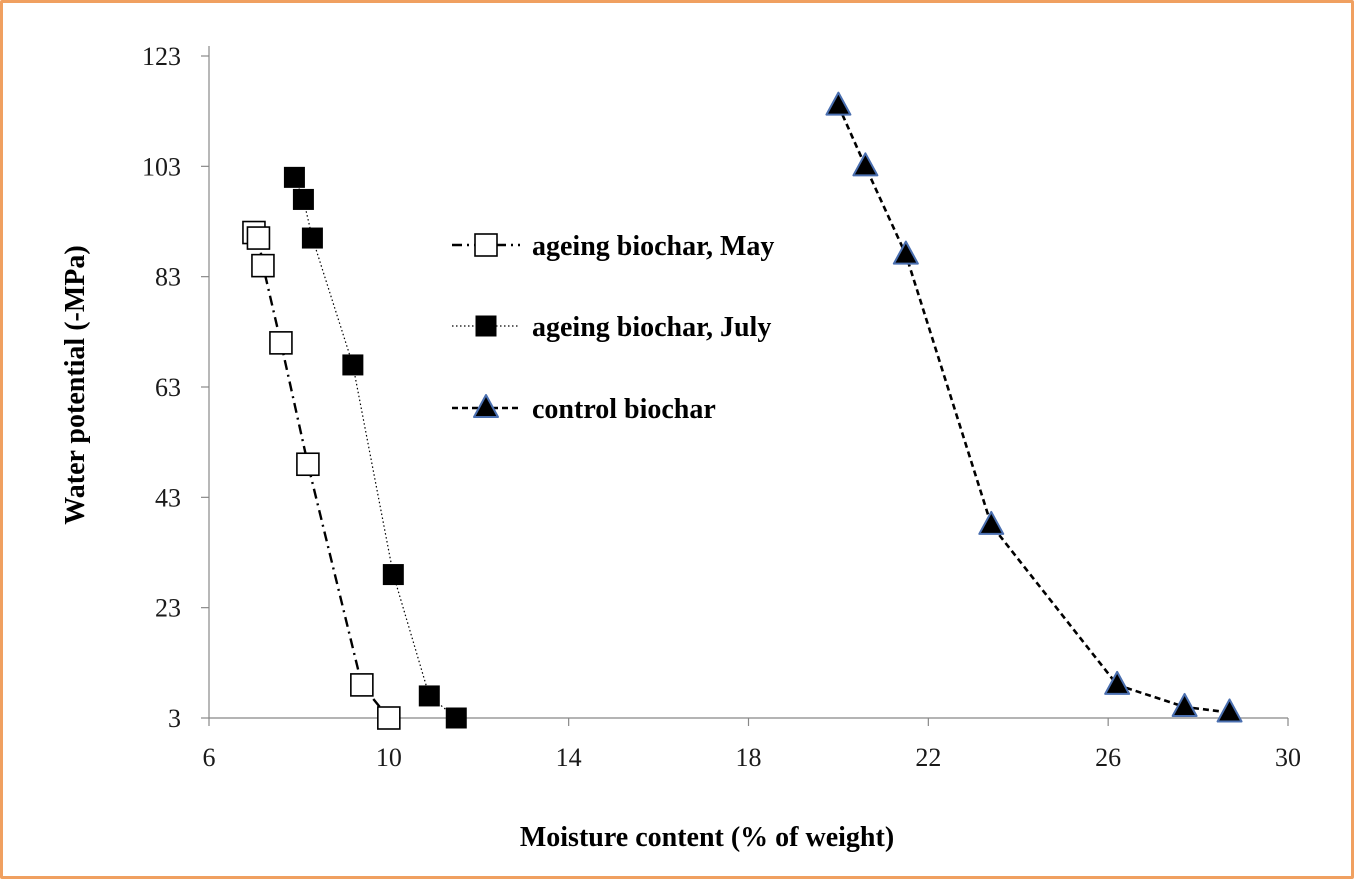 The height and width of the screenshot is (879, 1354). I want to click on legend-label: ageing biochar, July, so click(651, 327).